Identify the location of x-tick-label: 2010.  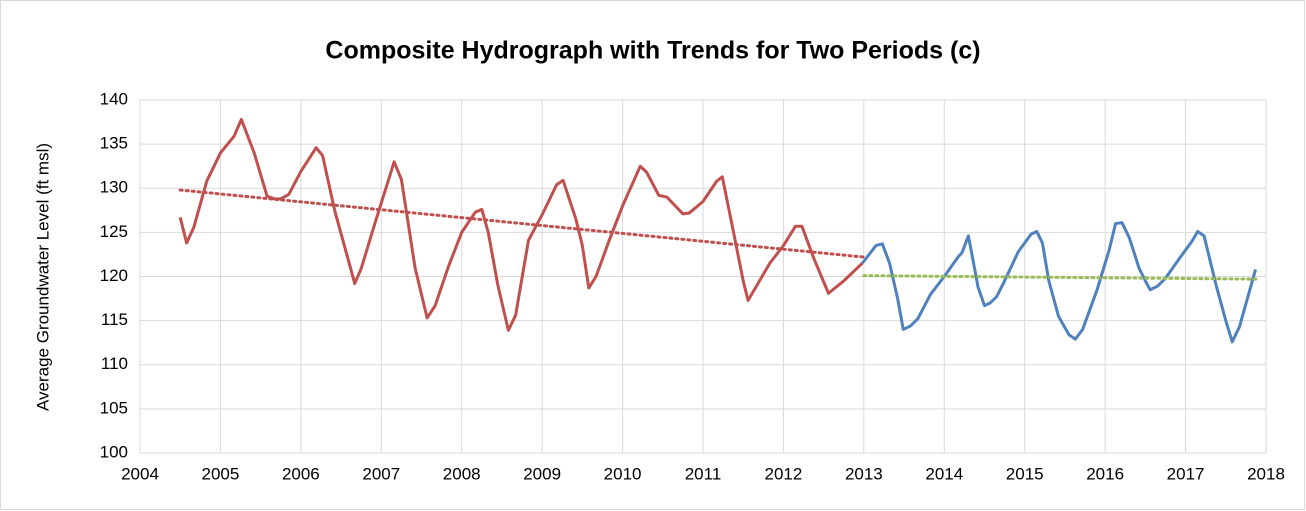
(623, 473).